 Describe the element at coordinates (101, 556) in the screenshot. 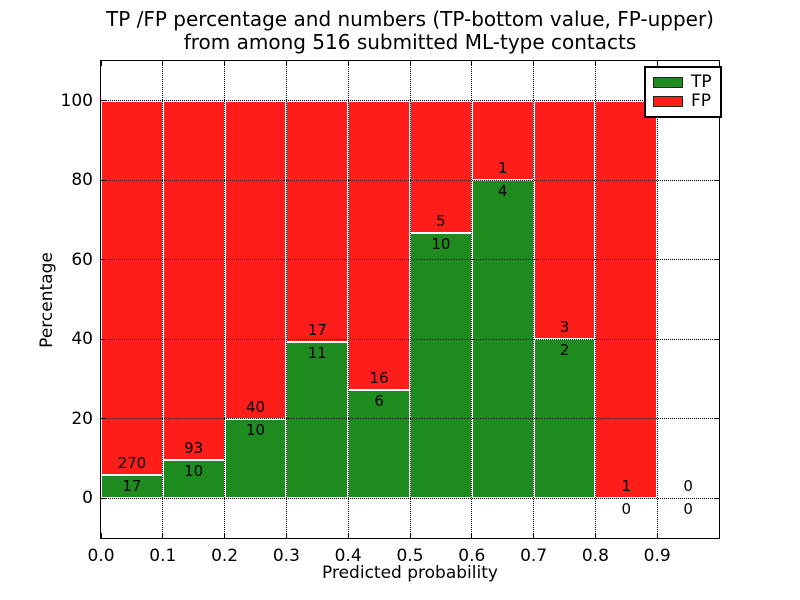

I see `x-tick-label: 0.0` at that location.